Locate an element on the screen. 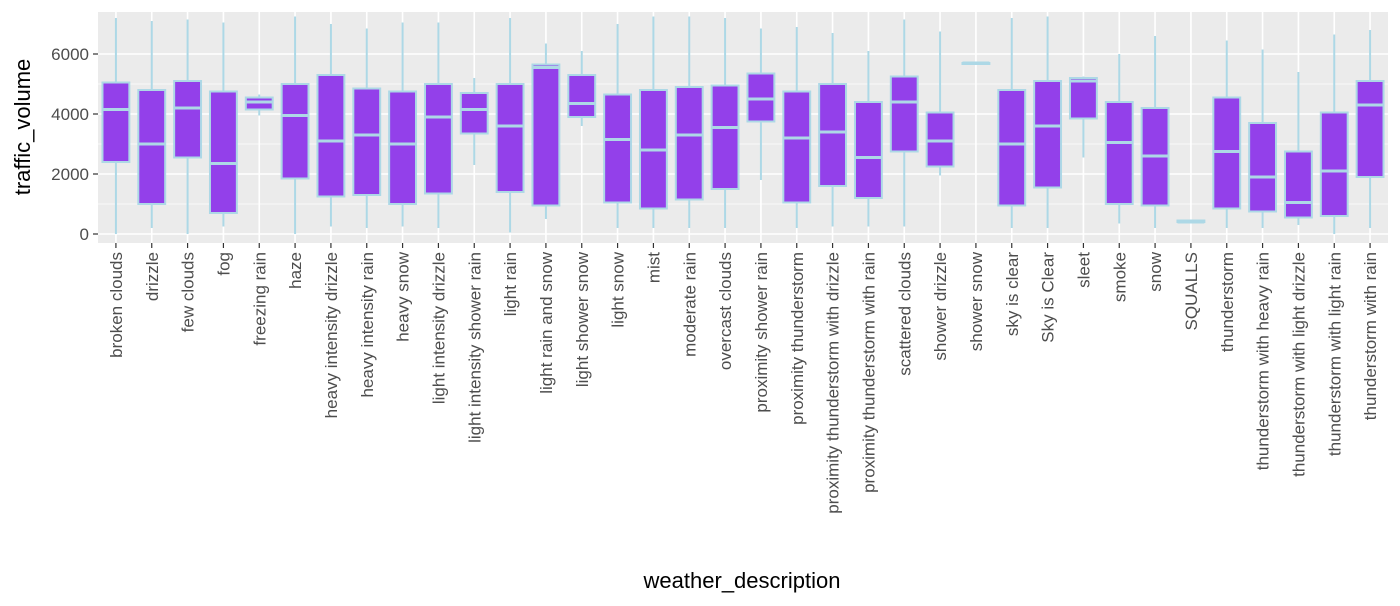  x-tick-label: light snow is located at coordinates (618, 289).